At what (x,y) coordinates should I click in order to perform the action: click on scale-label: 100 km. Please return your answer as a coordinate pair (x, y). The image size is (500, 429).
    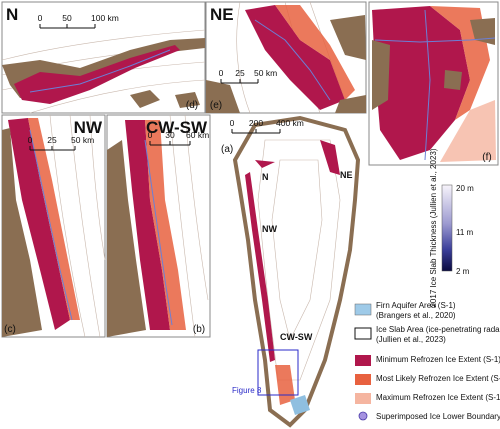
    Looking at the image, I should click on (105, 18).